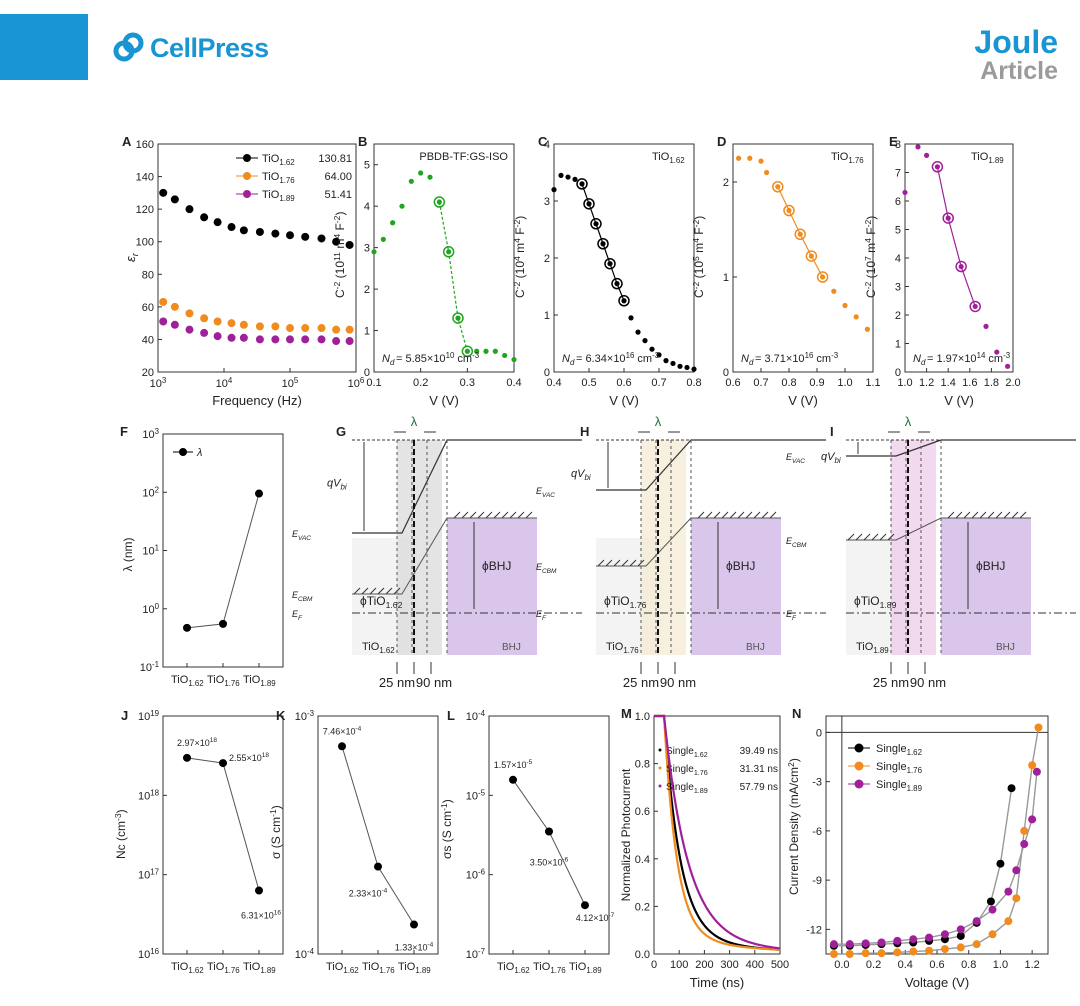 The height and width of the screenshot is (1006, 1080). I want to click on qvbi-label: qVbi, so click(581, 475).